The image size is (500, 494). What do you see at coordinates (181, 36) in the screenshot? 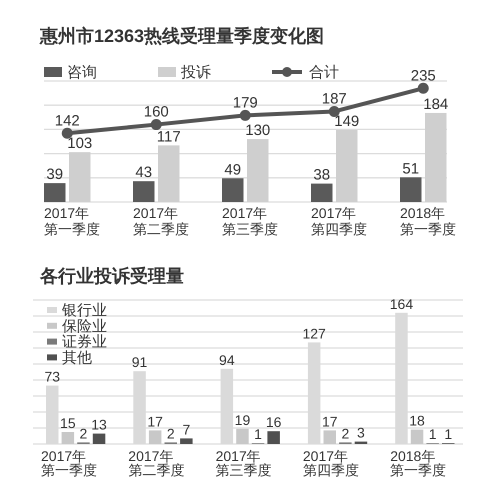
I see `chart-title: 惠州市12363热线受理量季度变化图` at bounding box center [181, 36].